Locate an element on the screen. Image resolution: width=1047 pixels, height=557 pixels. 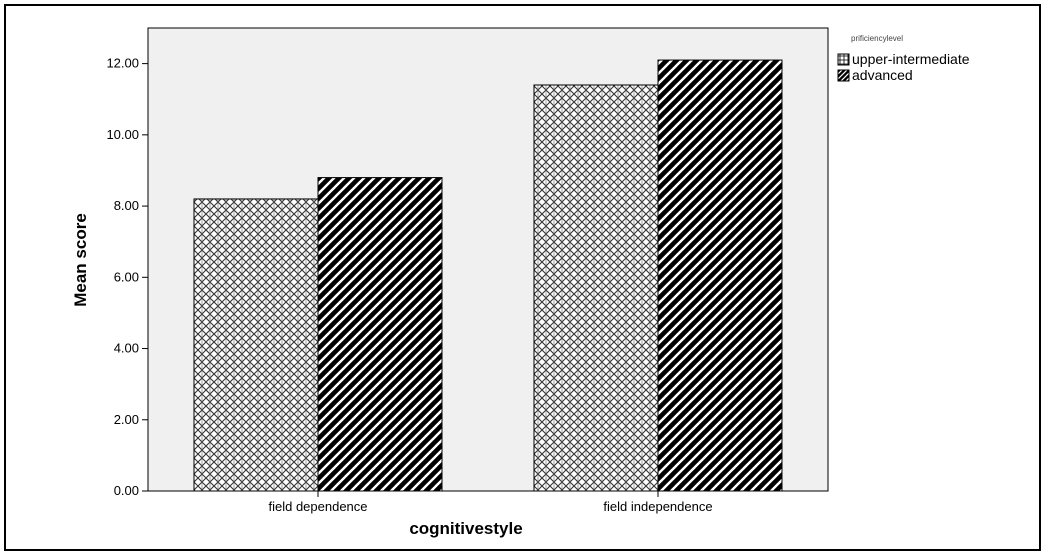
legend-title: prificiencylevel is located at coordinates (877, 38).